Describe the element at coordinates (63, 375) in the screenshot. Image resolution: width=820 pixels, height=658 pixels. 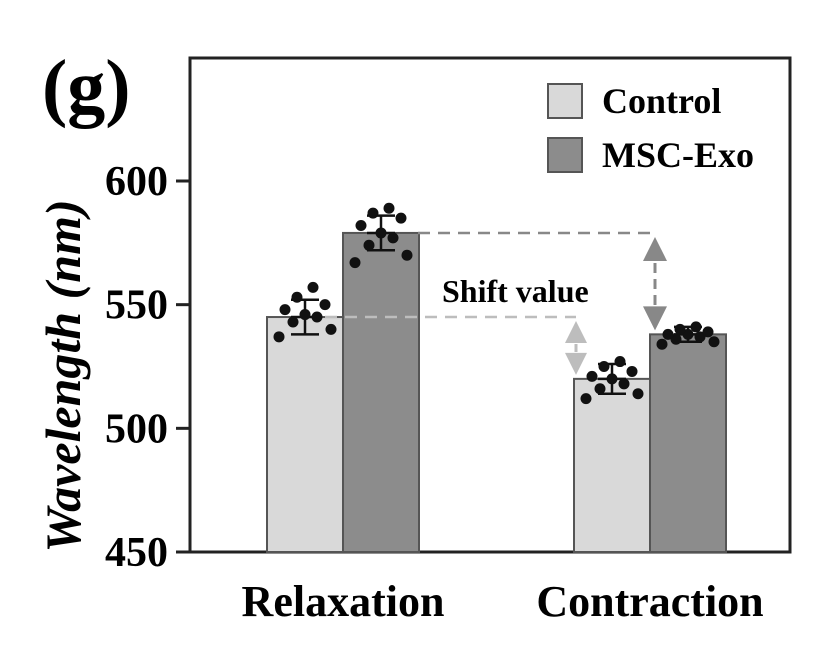
I see `y-axis-label: Wavelength (nm)` at that location.